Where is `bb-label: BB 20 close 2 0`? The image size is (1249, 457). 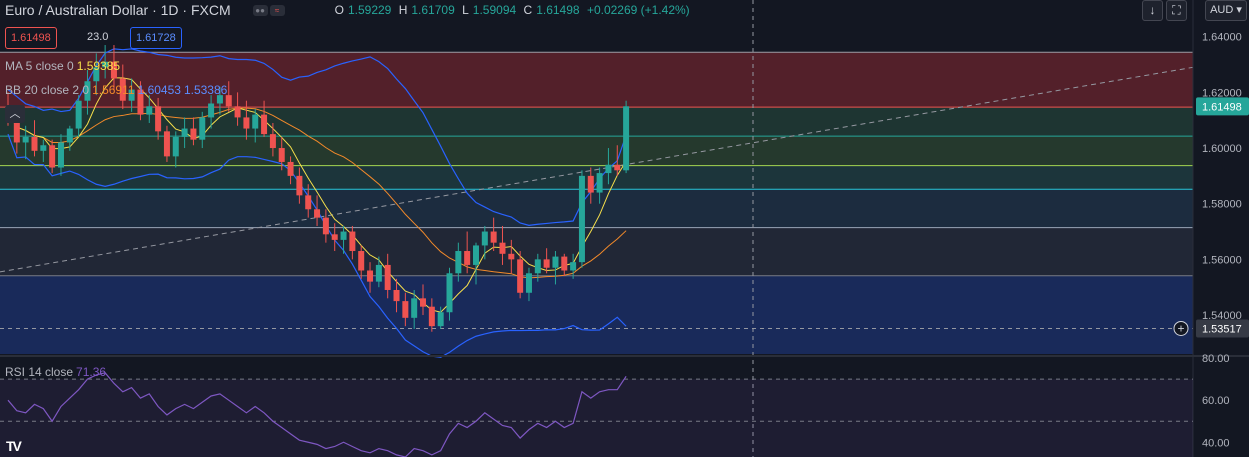
bb-label: BB 20 close 2 0 is located at coordinates (47, 90).